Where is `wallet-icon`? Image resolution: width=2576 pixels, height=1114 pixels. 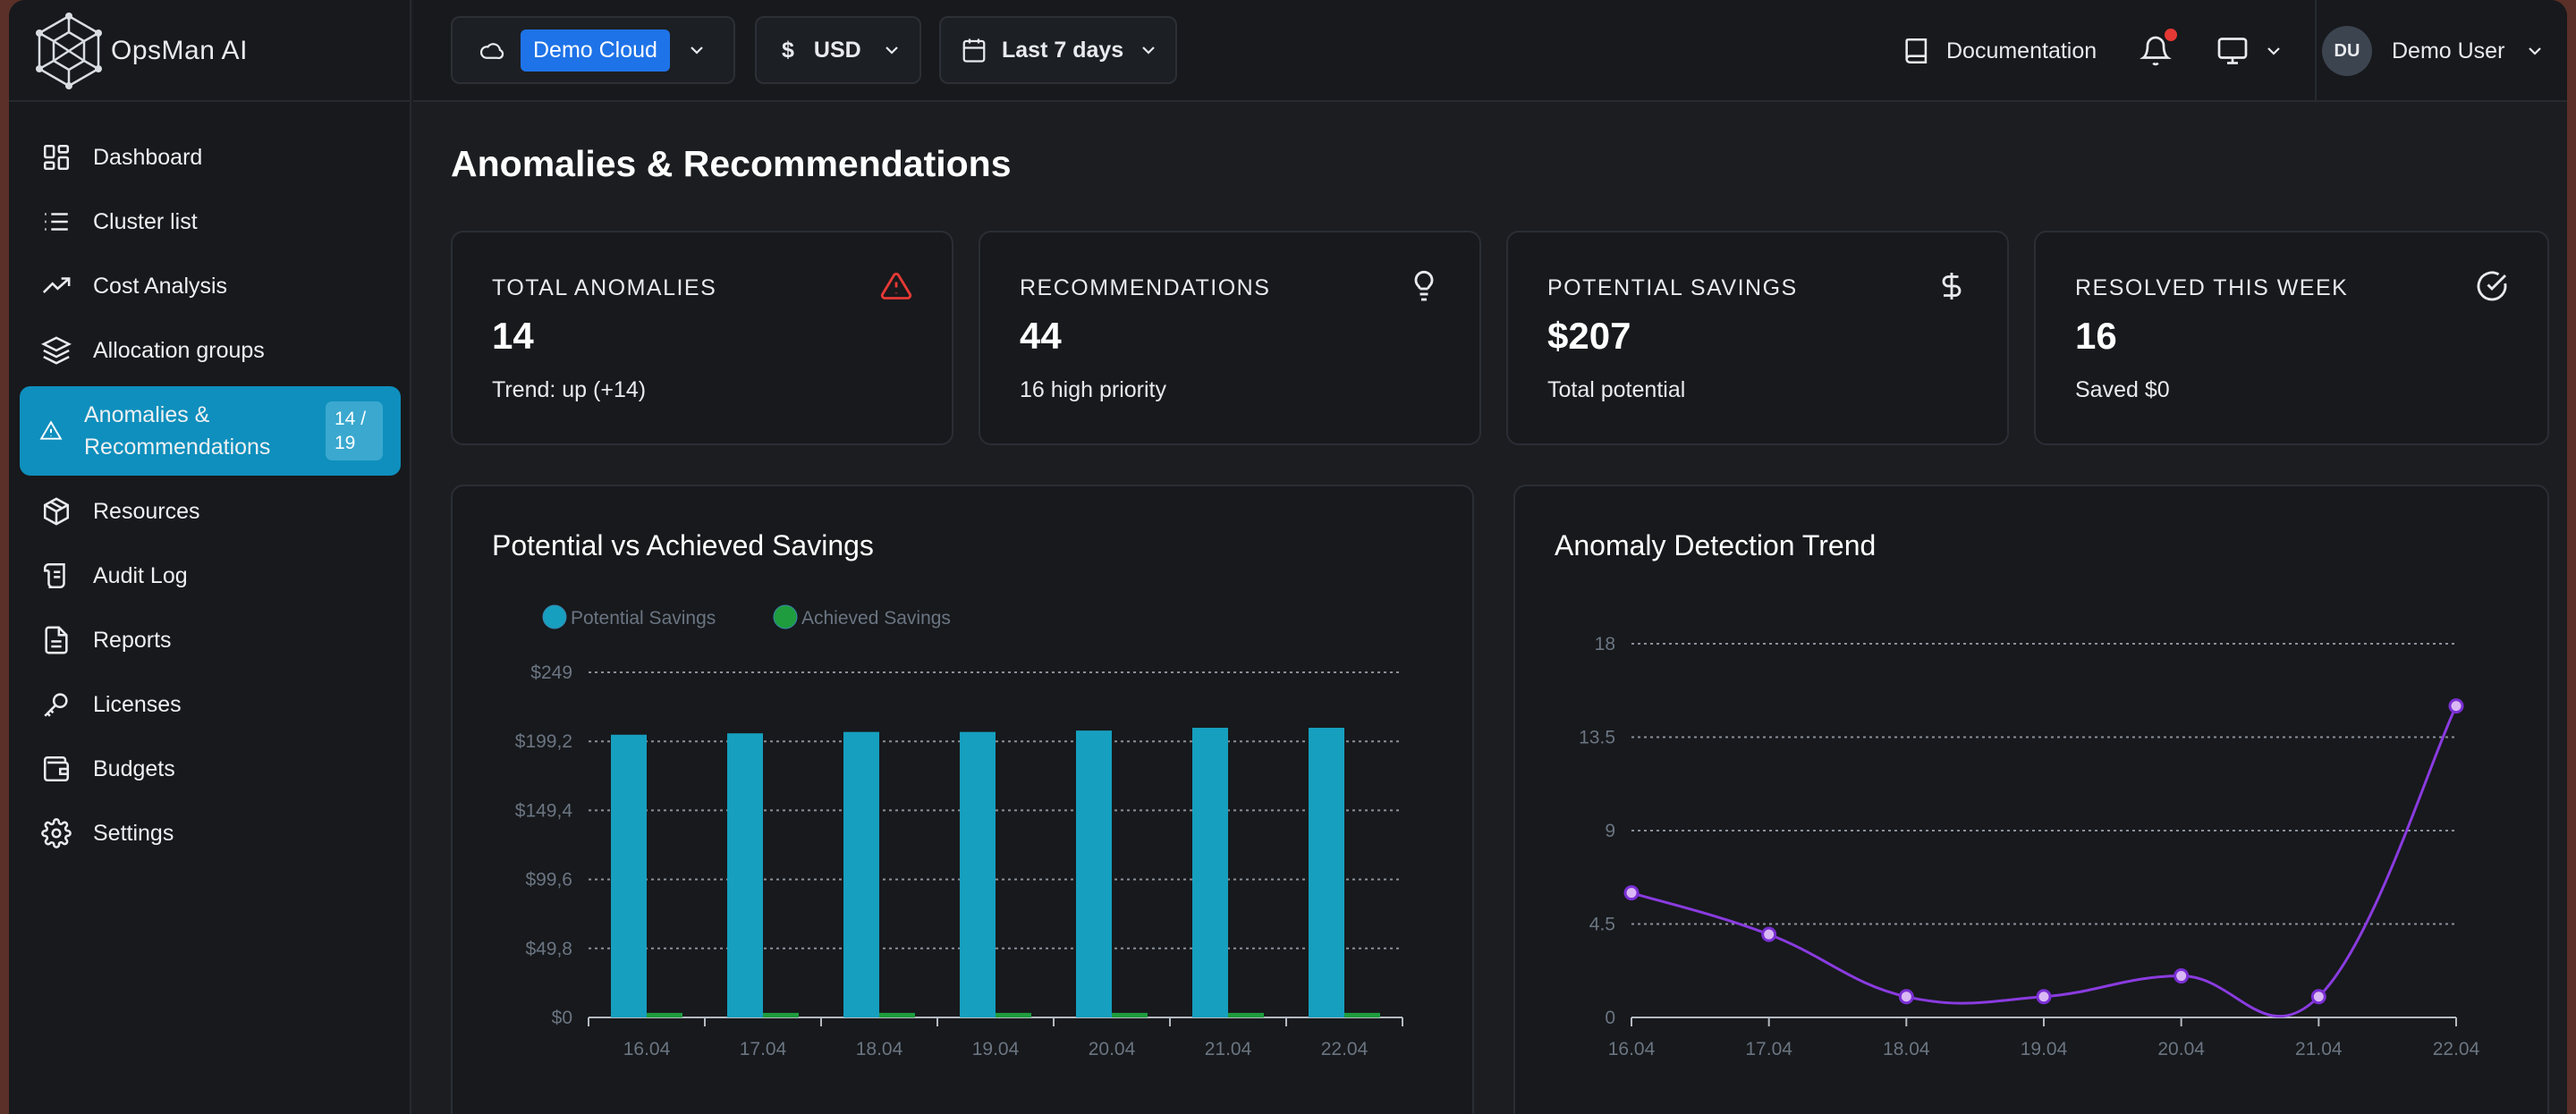
wallet-icon is located at coordinates (56, 768).